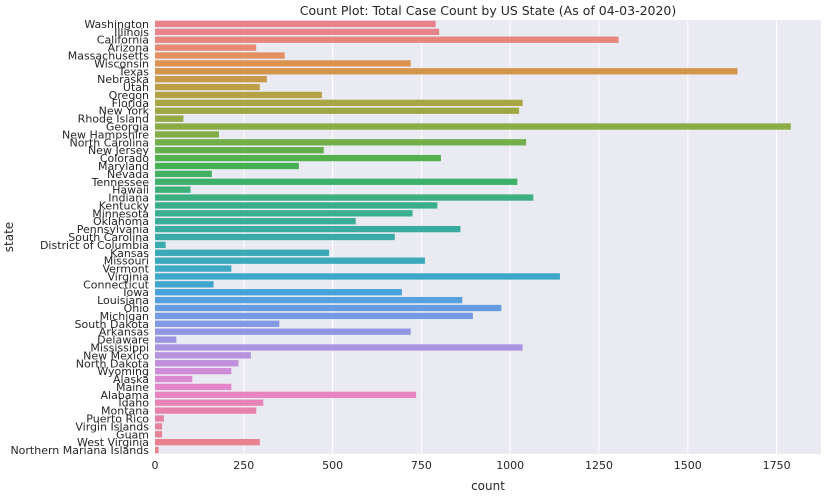  Describe the element at coordinates (124, 332) in the screenshot. I see `y-tick-label: Arkansas` at that location.